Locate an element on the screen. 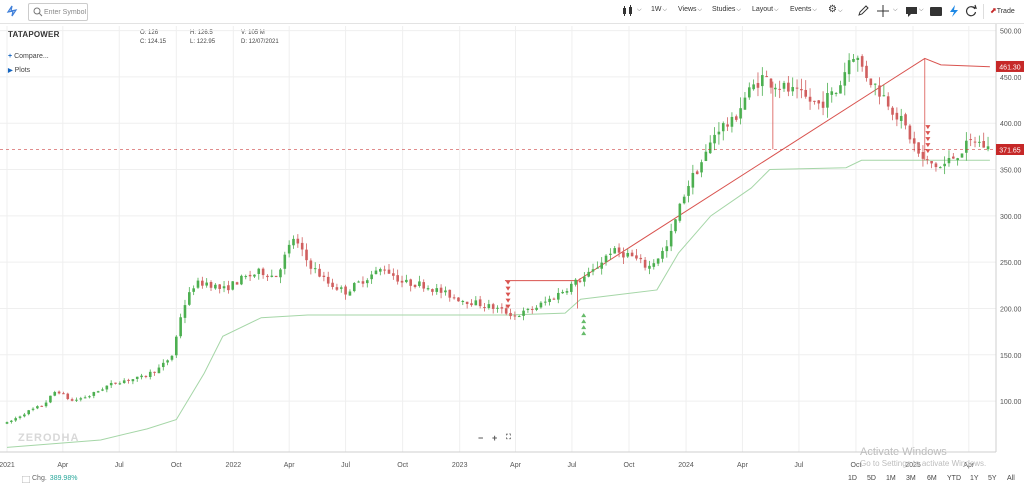 The image size is (1024, 486). studies-label: Studies is located at coordinates (724, 9).